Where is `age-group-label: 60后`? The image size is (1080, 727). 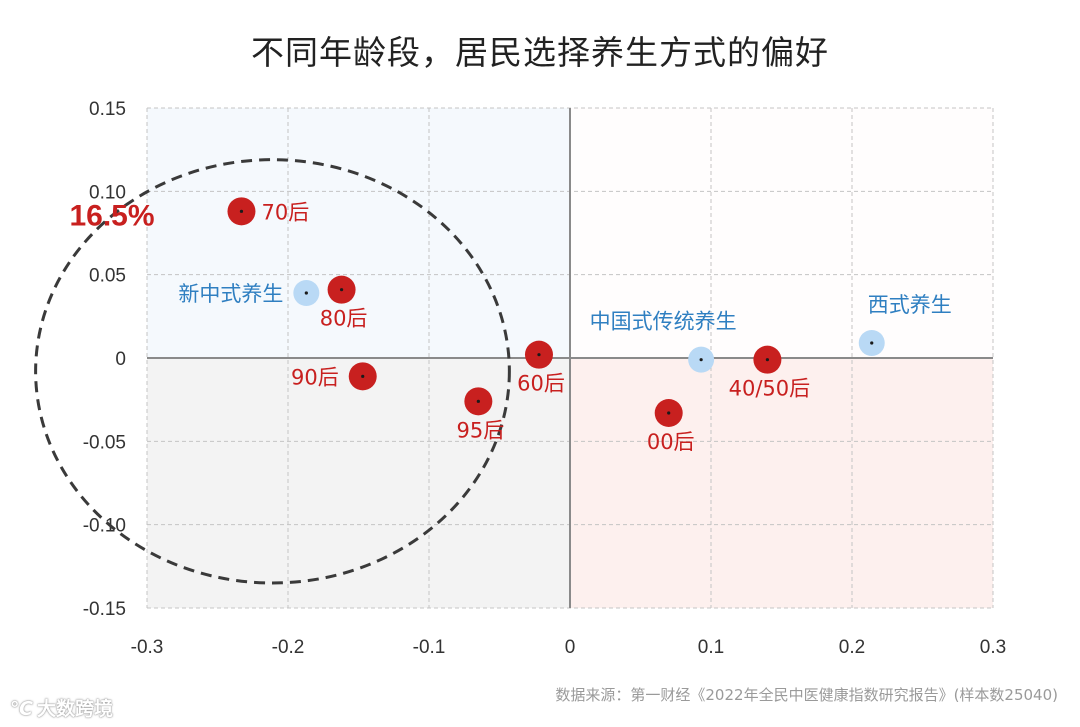
age-group-label: 60后 is located at coordinates (541, 384).